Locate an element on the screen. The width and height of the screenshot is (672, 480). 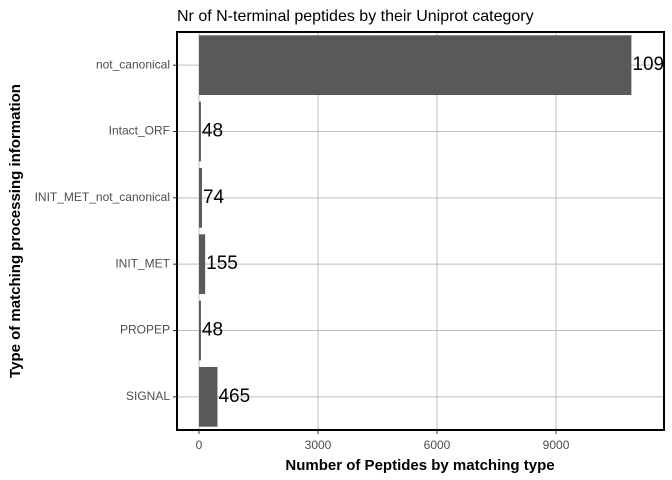
data-label: 10900 is located at coordinates (652, 64).